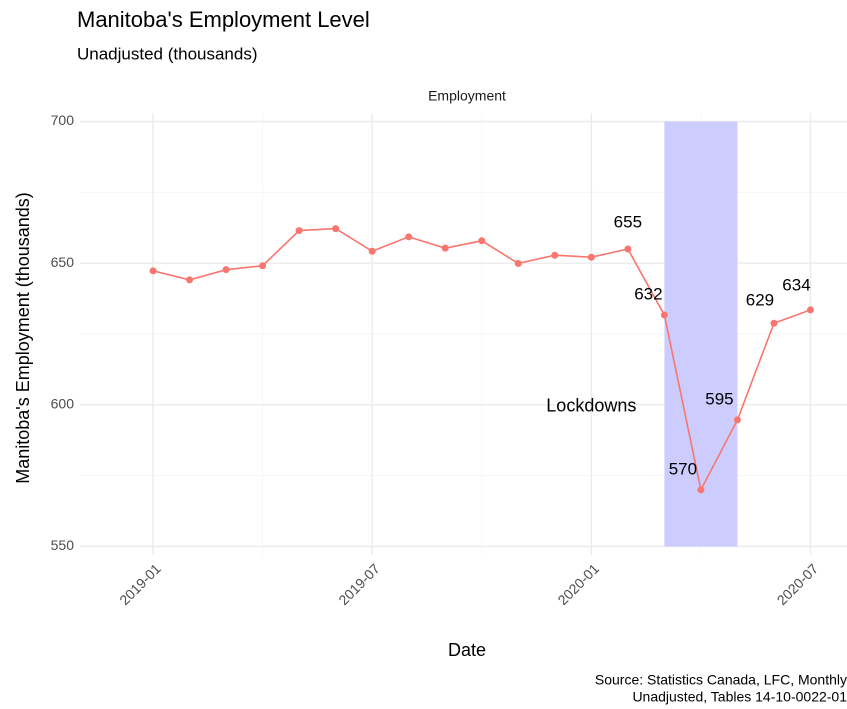  I want to click on chart-subtitle: Unadjusted (thousands), so click(167, 53).